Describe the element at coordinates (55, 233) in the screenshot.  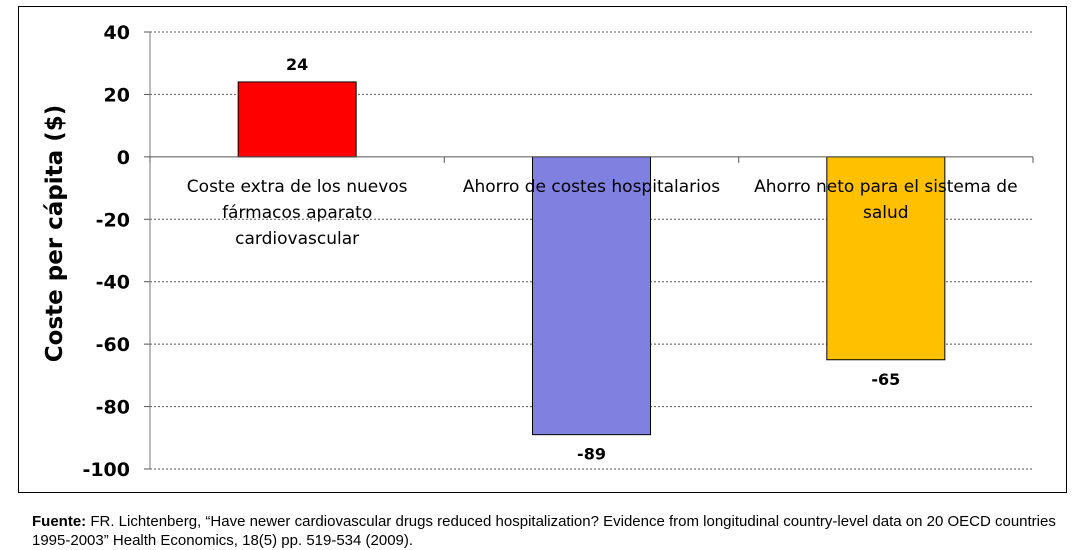
I see `y-axis-label: Coste per cápita ($)` at that location.